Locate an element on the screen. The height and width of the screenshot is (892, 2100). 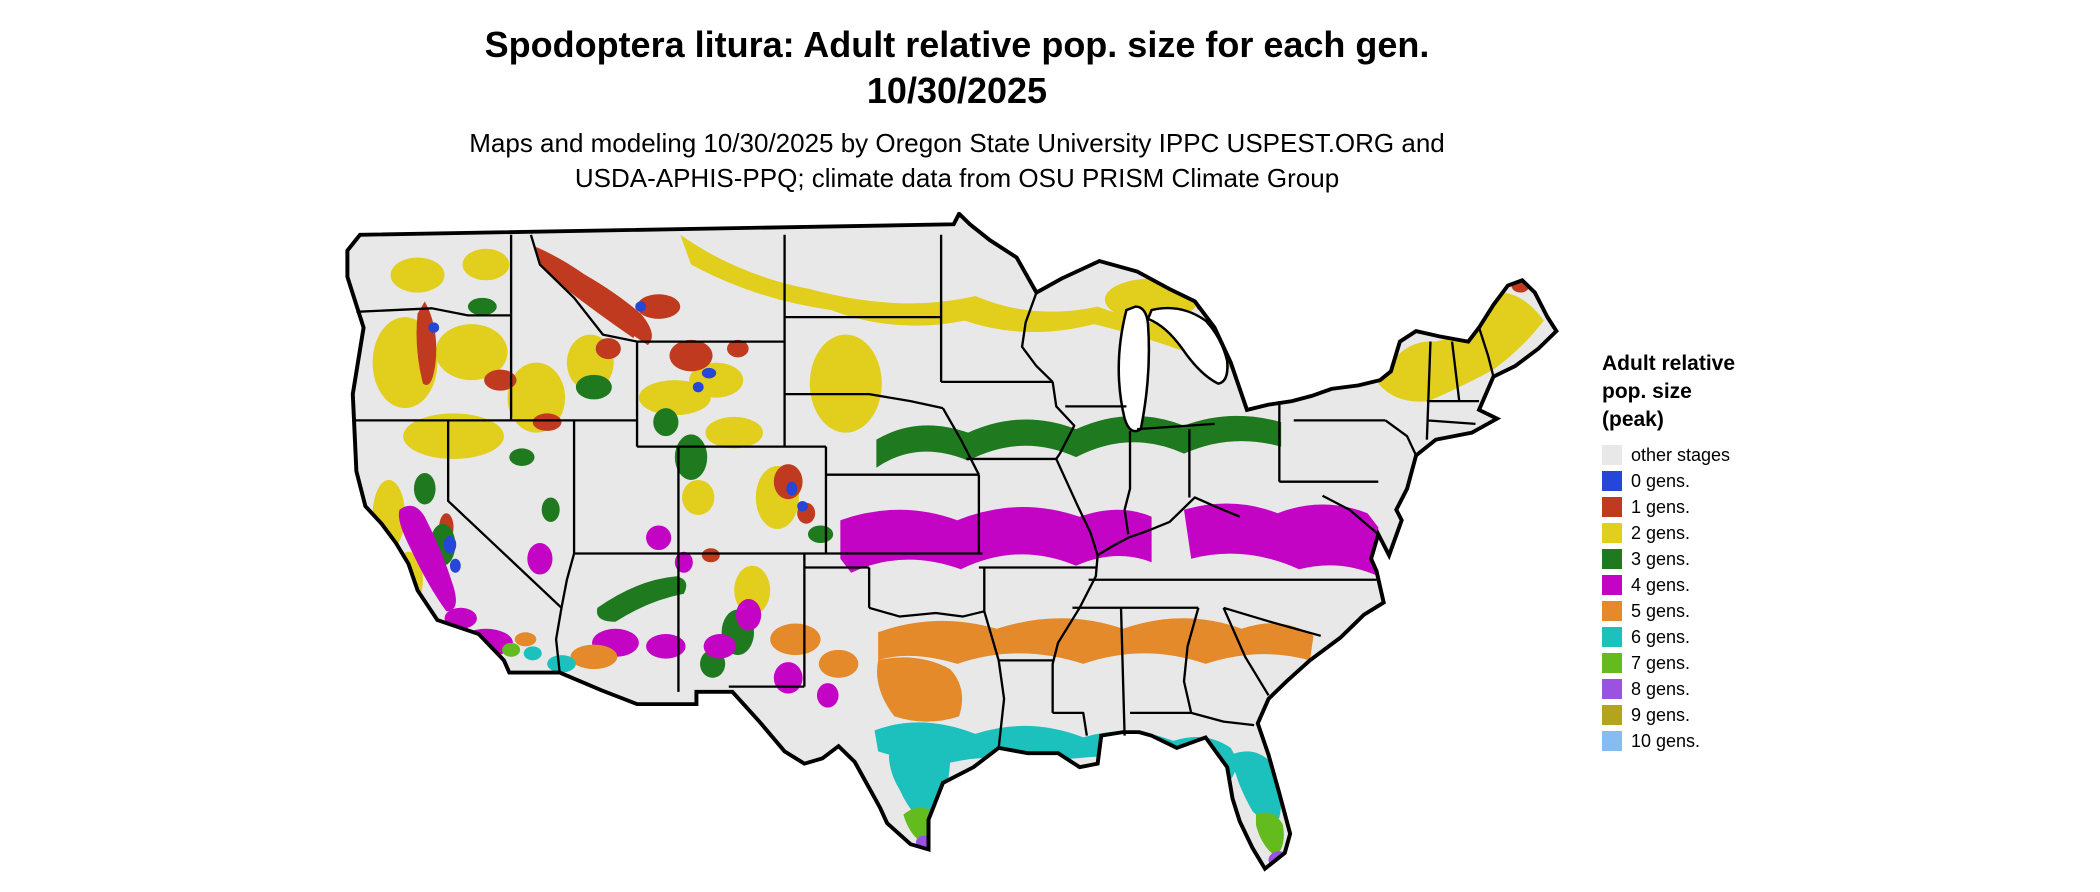
legend-label: 5 gens. is located at coordinates (1661, 611).